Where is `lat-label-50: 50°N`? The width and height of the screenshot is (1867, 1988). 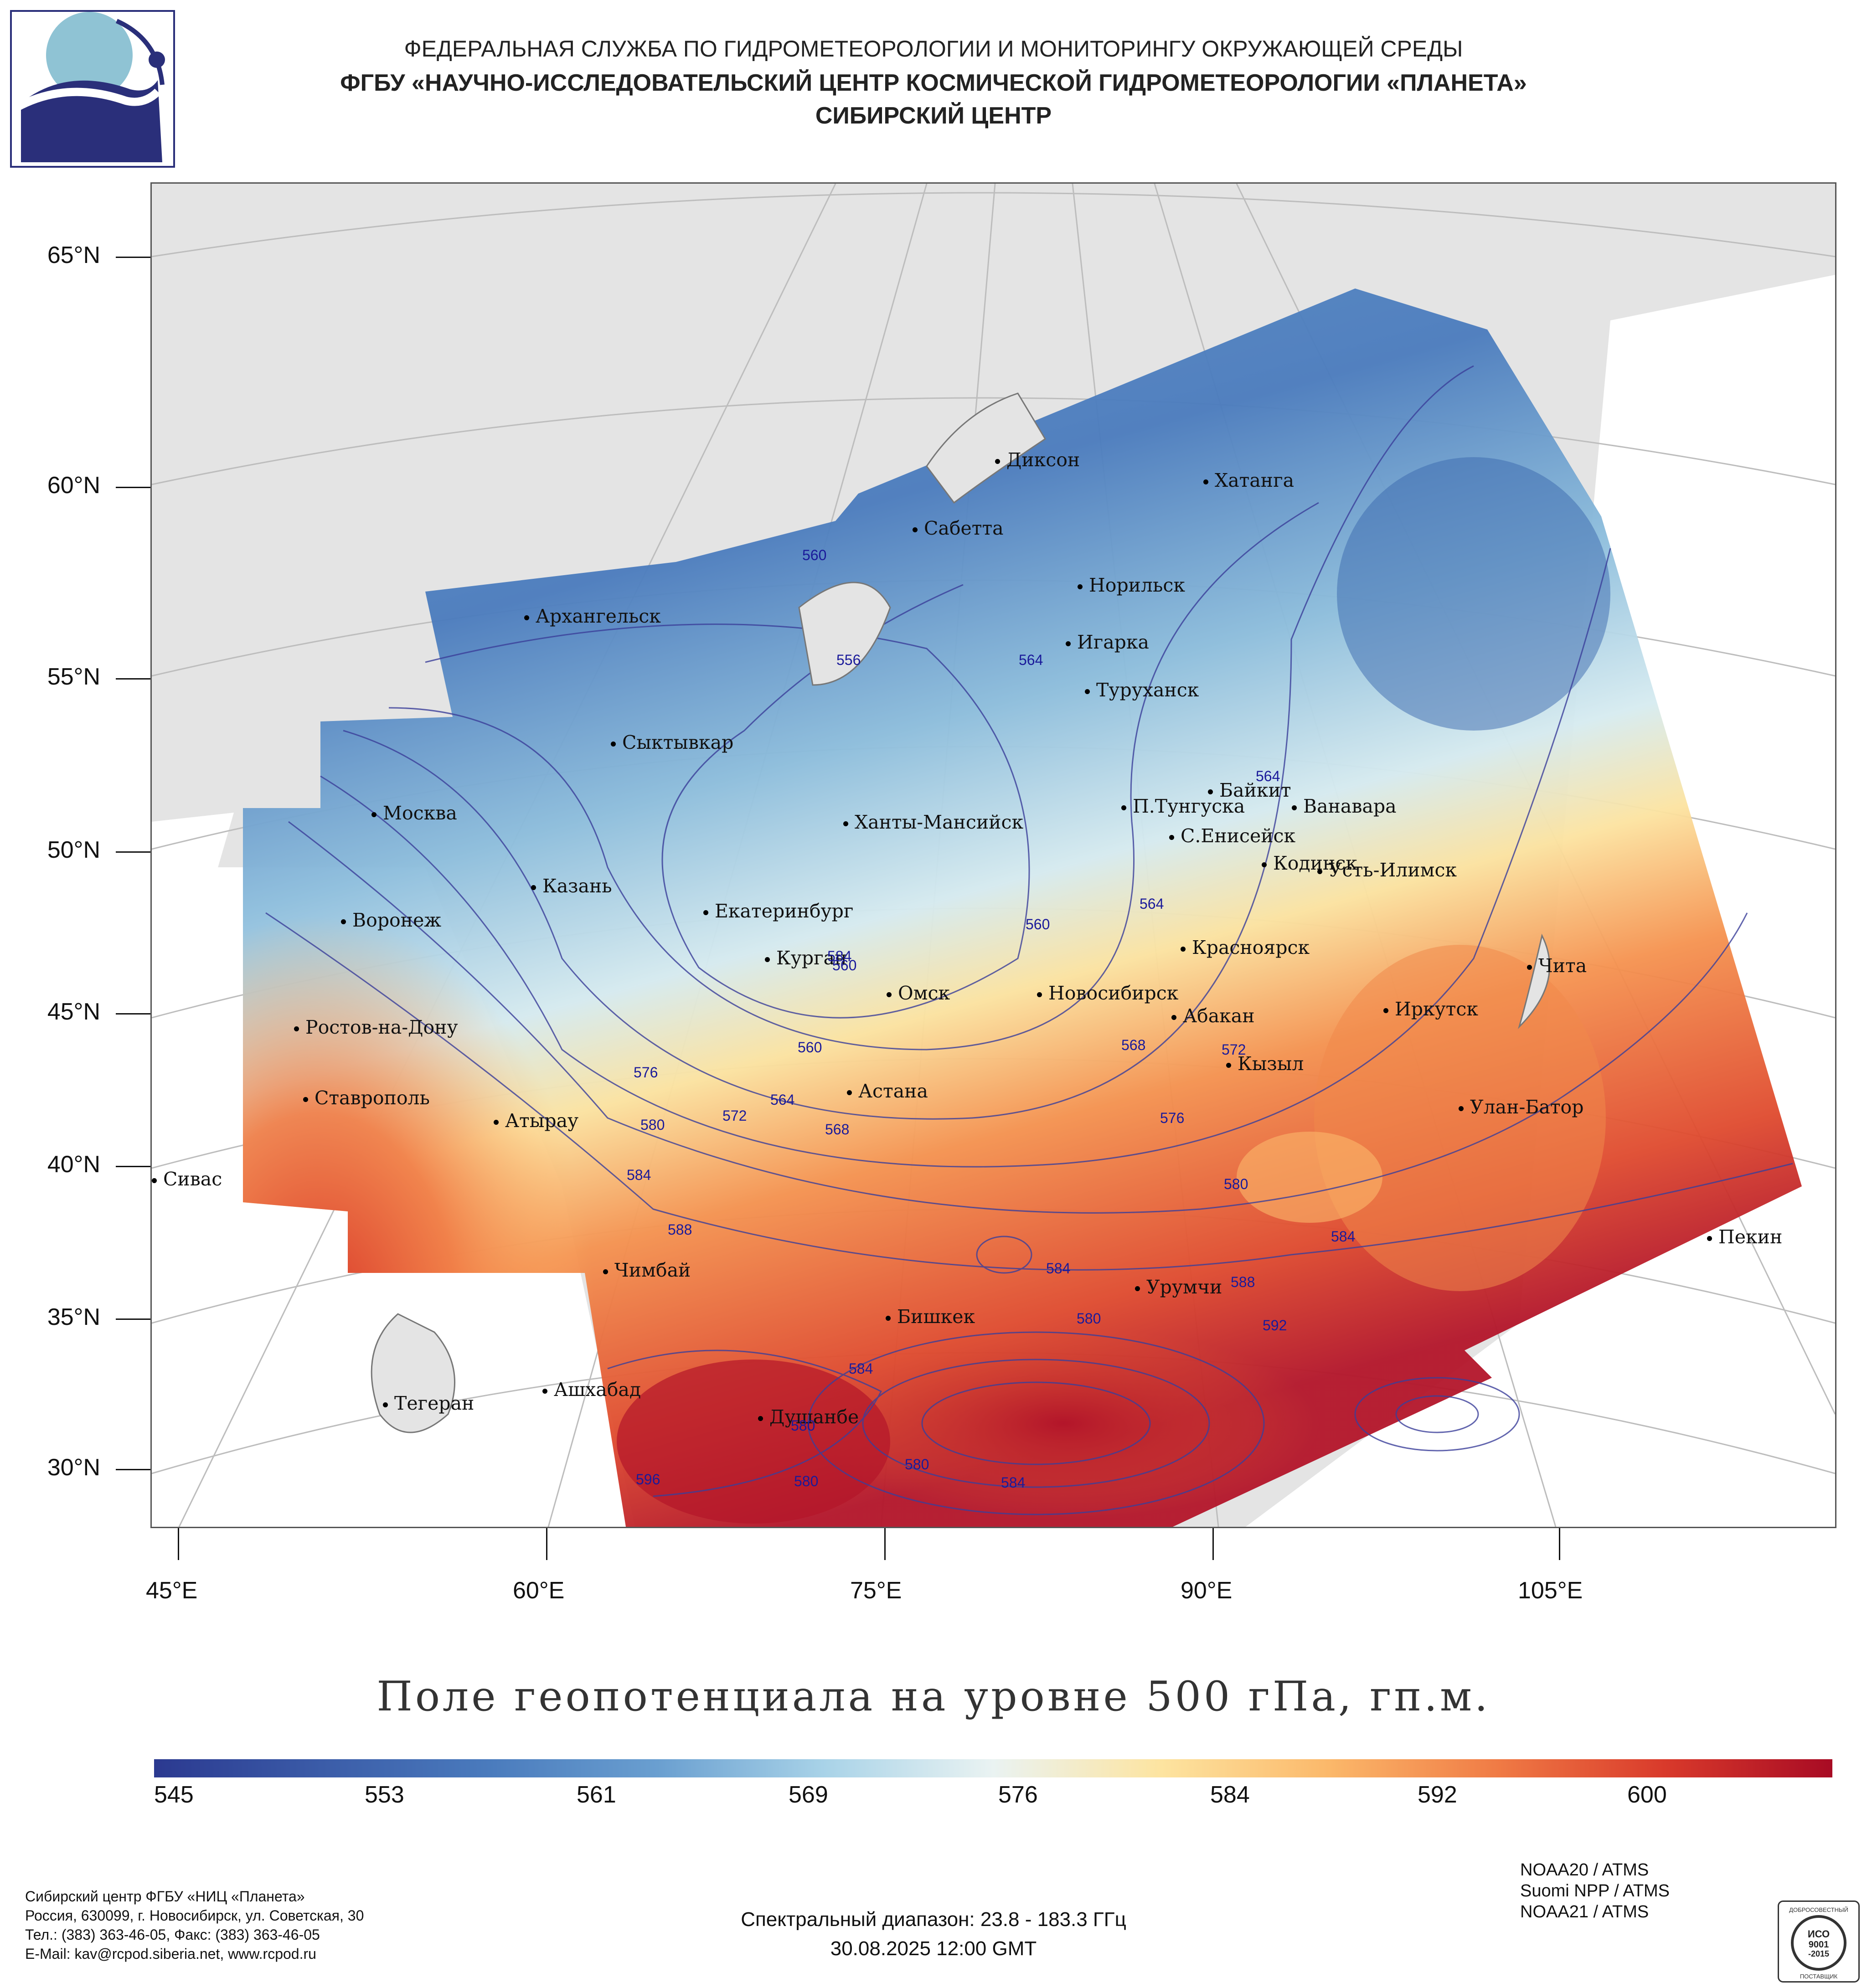
lat-label-50: 50°N is located at coordinates (73, 850).